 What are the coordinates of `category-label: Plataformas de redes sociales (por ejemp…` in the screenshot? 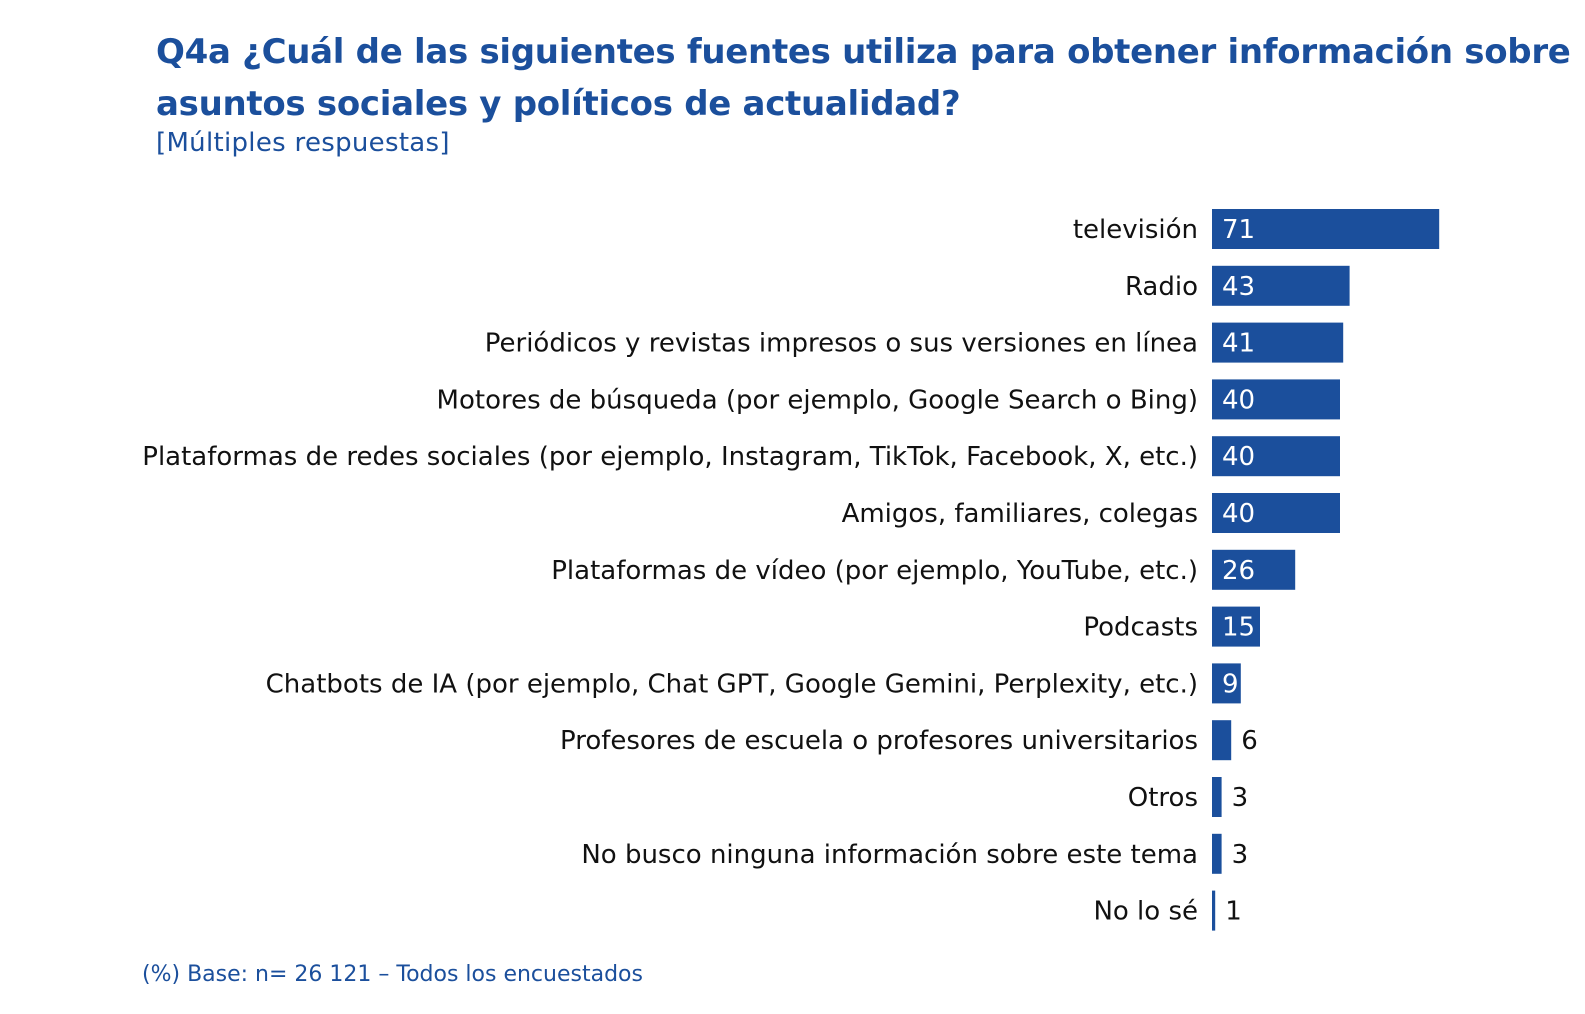 It's located at (670, 457).